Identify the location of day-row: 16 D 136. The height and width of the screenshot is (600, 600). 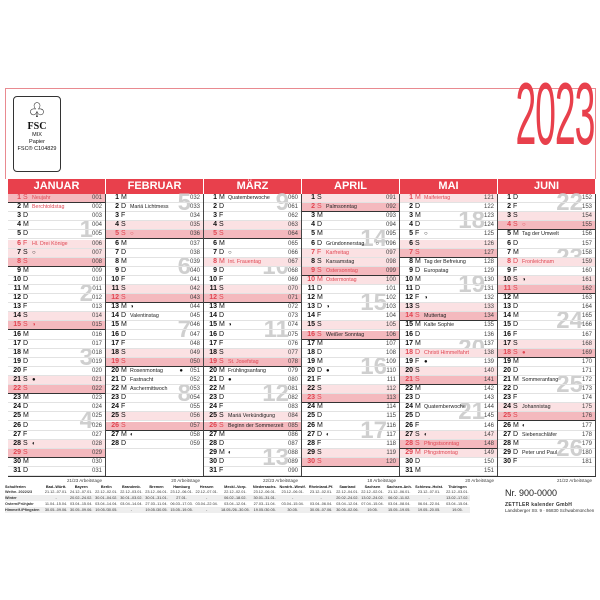
(448, 335).